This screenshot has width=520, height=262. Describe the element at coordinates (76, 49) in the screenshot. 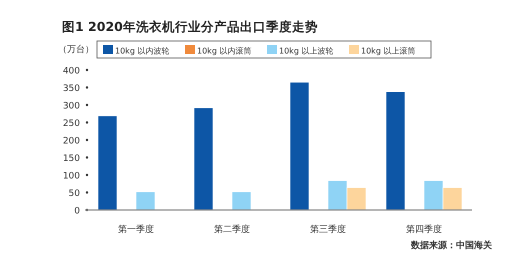

I see `y-axis-title: （万台）` at that location.